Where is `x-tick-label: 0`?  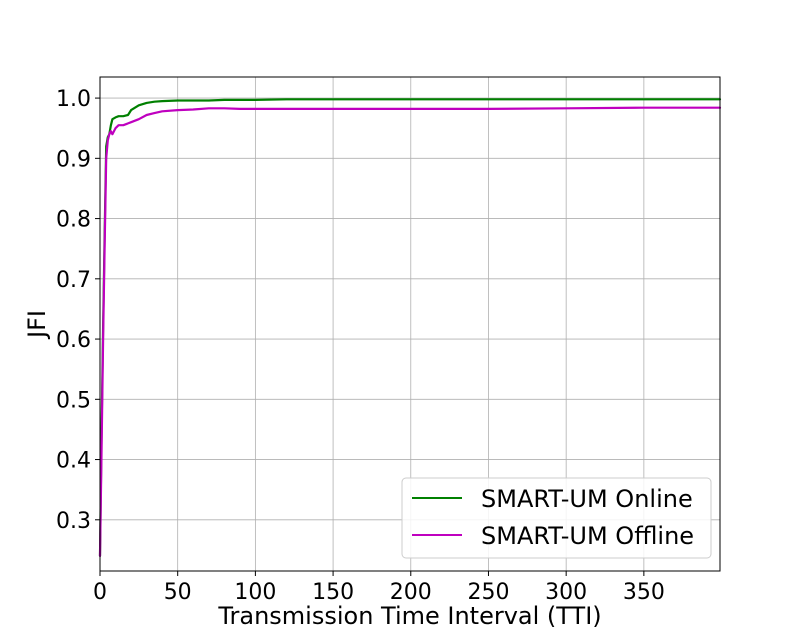 x-tick-label: 0 is located at coordinates (100, 592).